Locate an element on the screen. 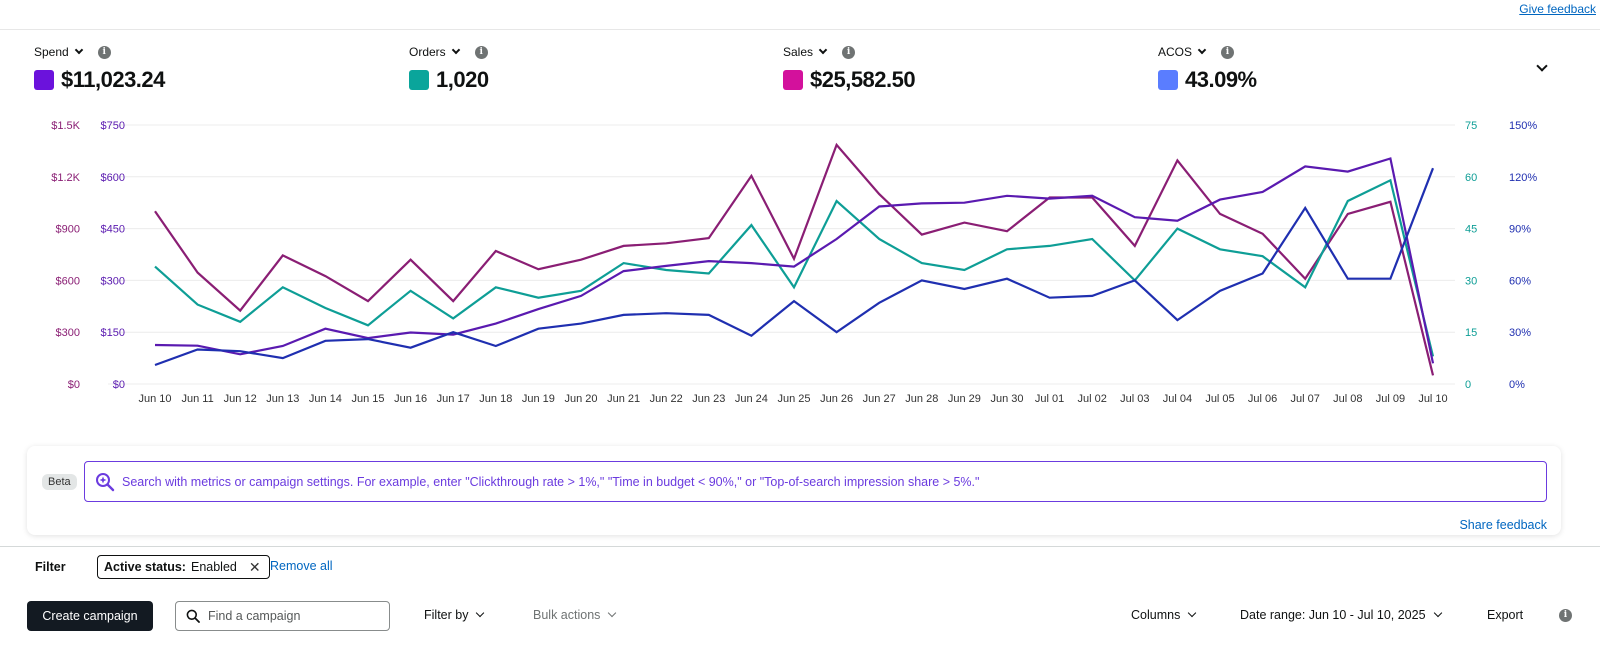 This screenshot has width=1600, height=655. metric-value: $11,023.24 is located at coordinates (113, 79).